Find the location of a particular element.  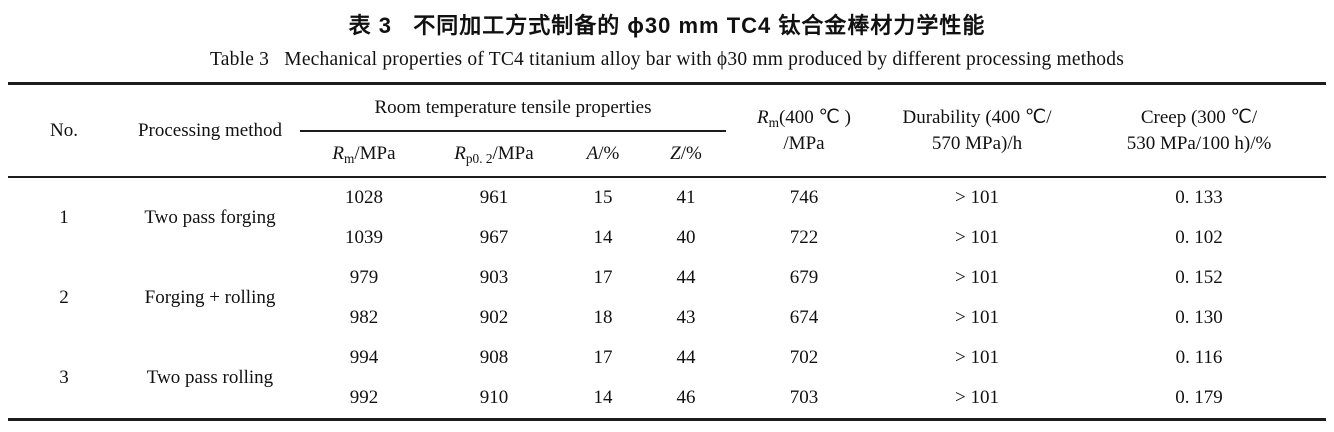

cell-reduction: 40 is located at coordinates (686, 238).